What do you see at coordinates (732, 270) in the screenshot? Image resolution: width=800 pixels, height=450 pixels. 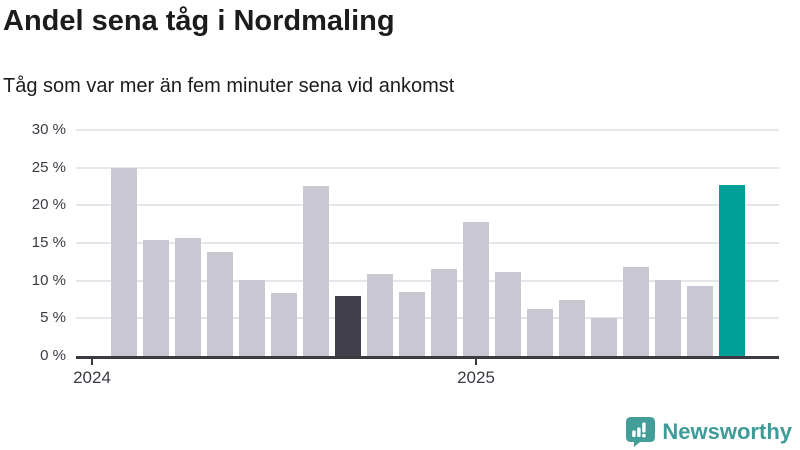 I see `bar-20-highlight-accent` at bounding box center [732, 270].